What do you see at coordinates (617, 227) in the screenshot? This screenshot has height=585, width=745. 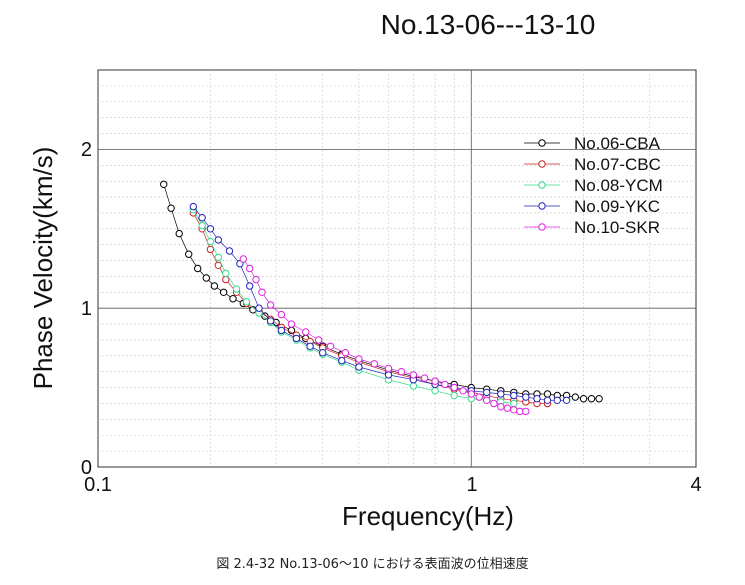 I see `legend-label: No.10-SKR` at bounding box center [617, 227].